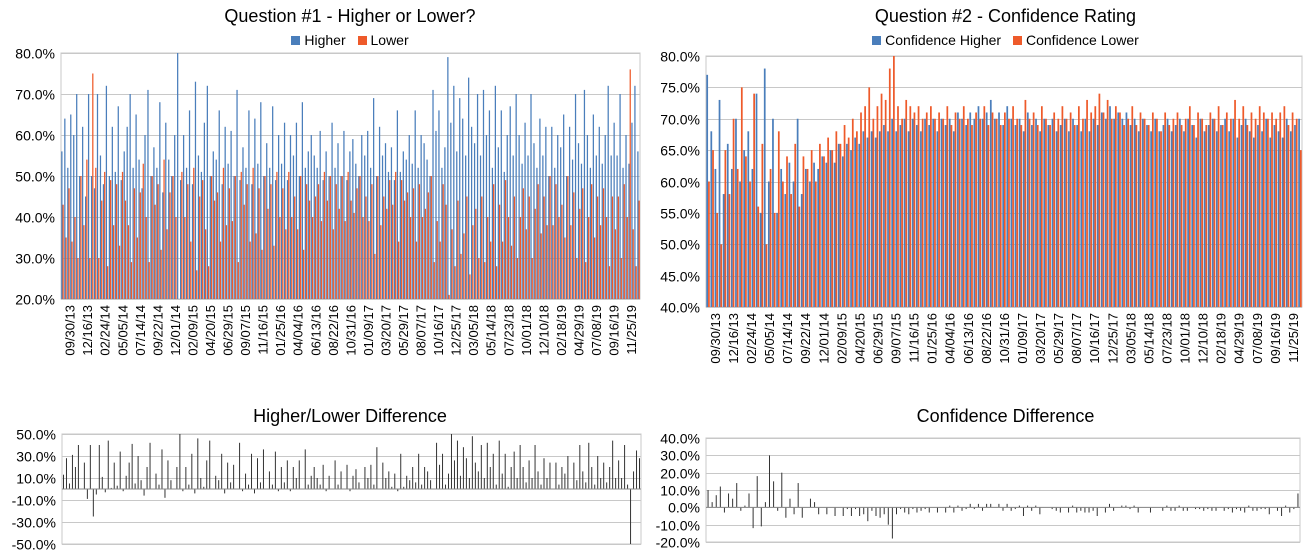 The image size is (1309, 557). Describe the element at coordinates (491, 330) in the screenshot. I see `x-tick-label: 05/14/18` at that location.